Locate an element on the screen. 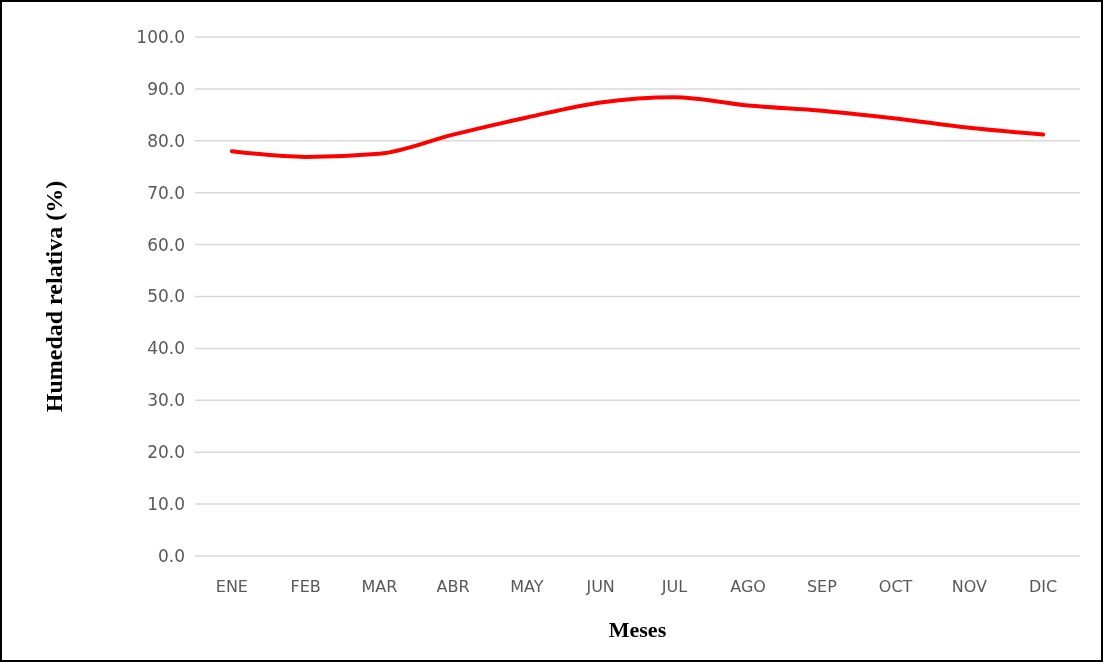 This screenshot has width=1103, height=662. y-tick-label: 100.0 is located at coordinates (160, 36).